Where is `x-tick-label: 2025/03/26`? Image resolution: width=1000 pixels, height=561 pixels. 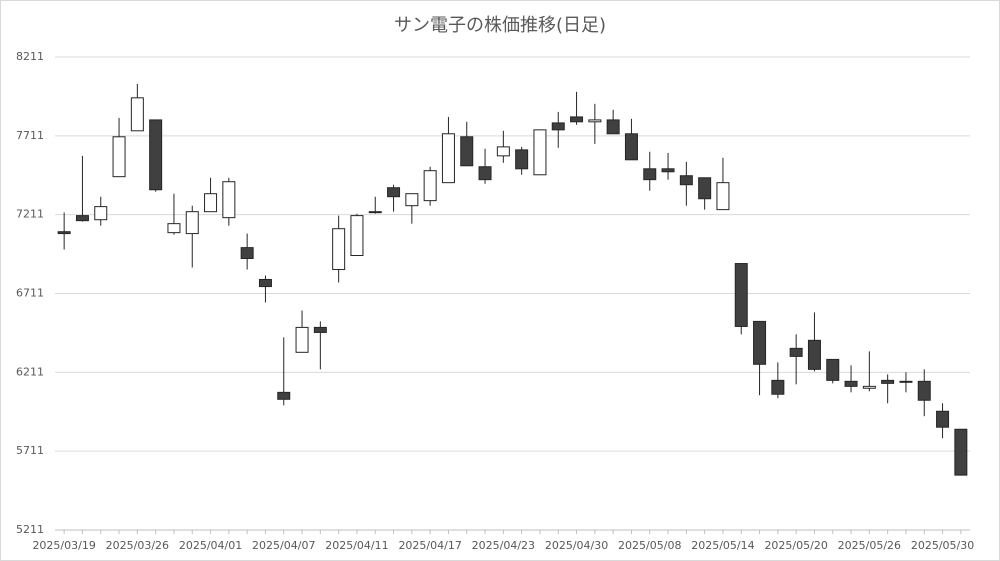 x-tick-label: 2025/03/26 is located at coordinates (137, 545).